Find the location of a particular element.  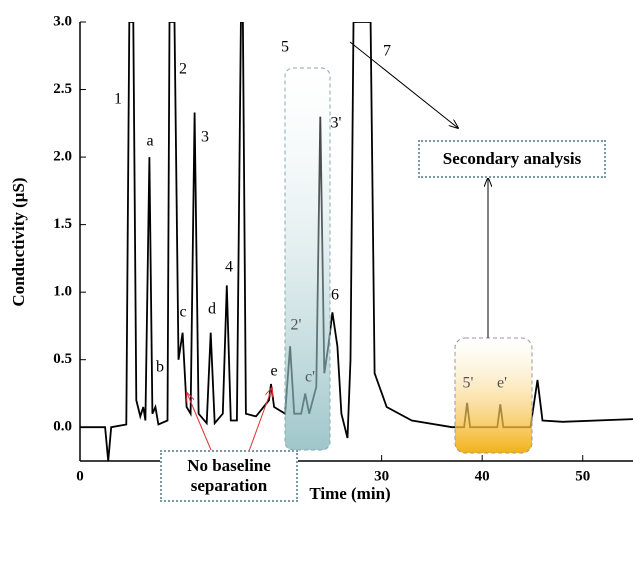

y-tick-label: 3.0 is located at coordinates (62, 21).